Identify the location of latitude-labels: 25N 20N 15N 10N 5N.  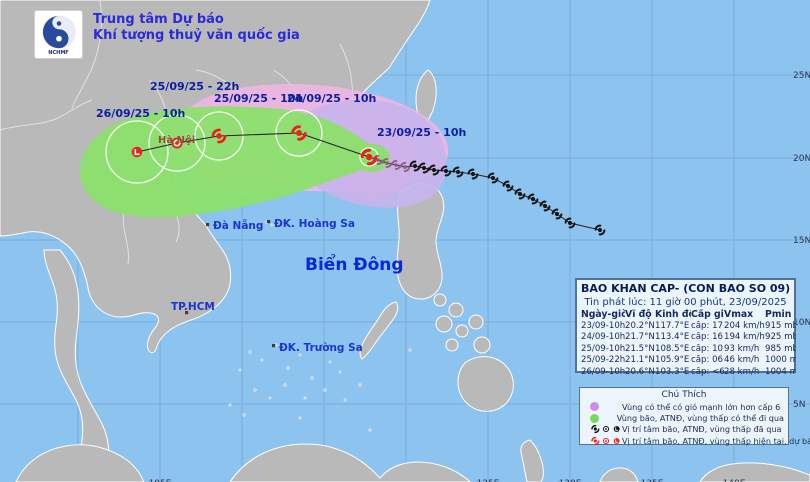
(801, 240).